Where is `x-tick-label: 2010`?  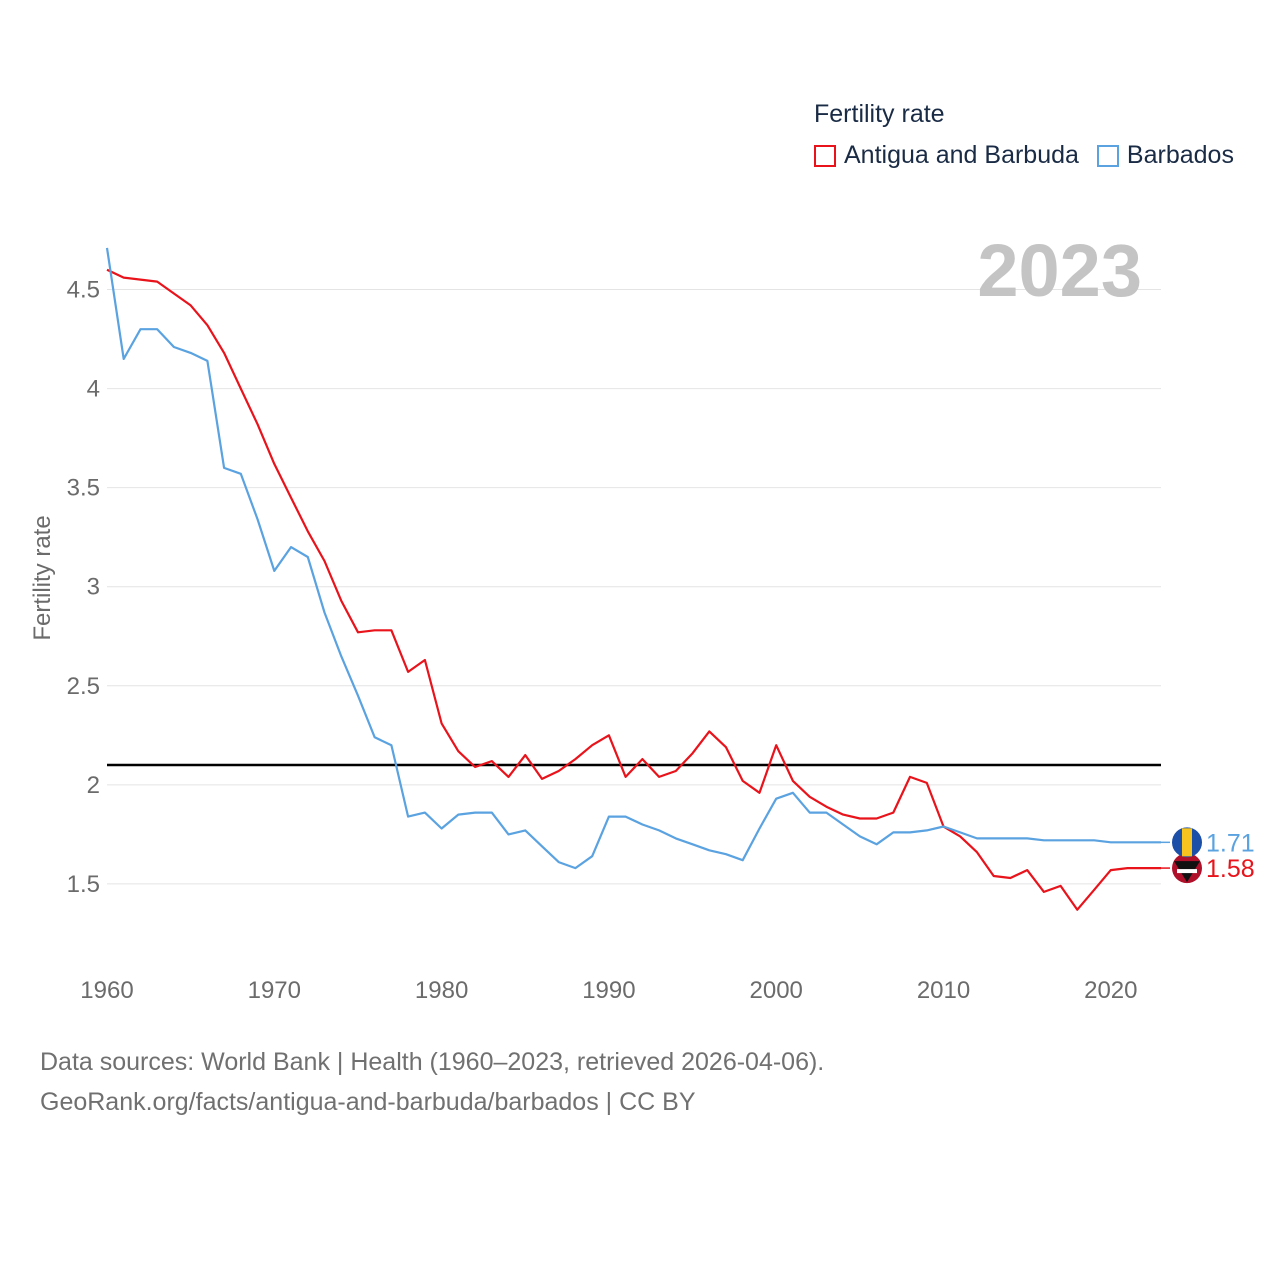
x-tick-label: 2010 is located at coordinates (943, 990).